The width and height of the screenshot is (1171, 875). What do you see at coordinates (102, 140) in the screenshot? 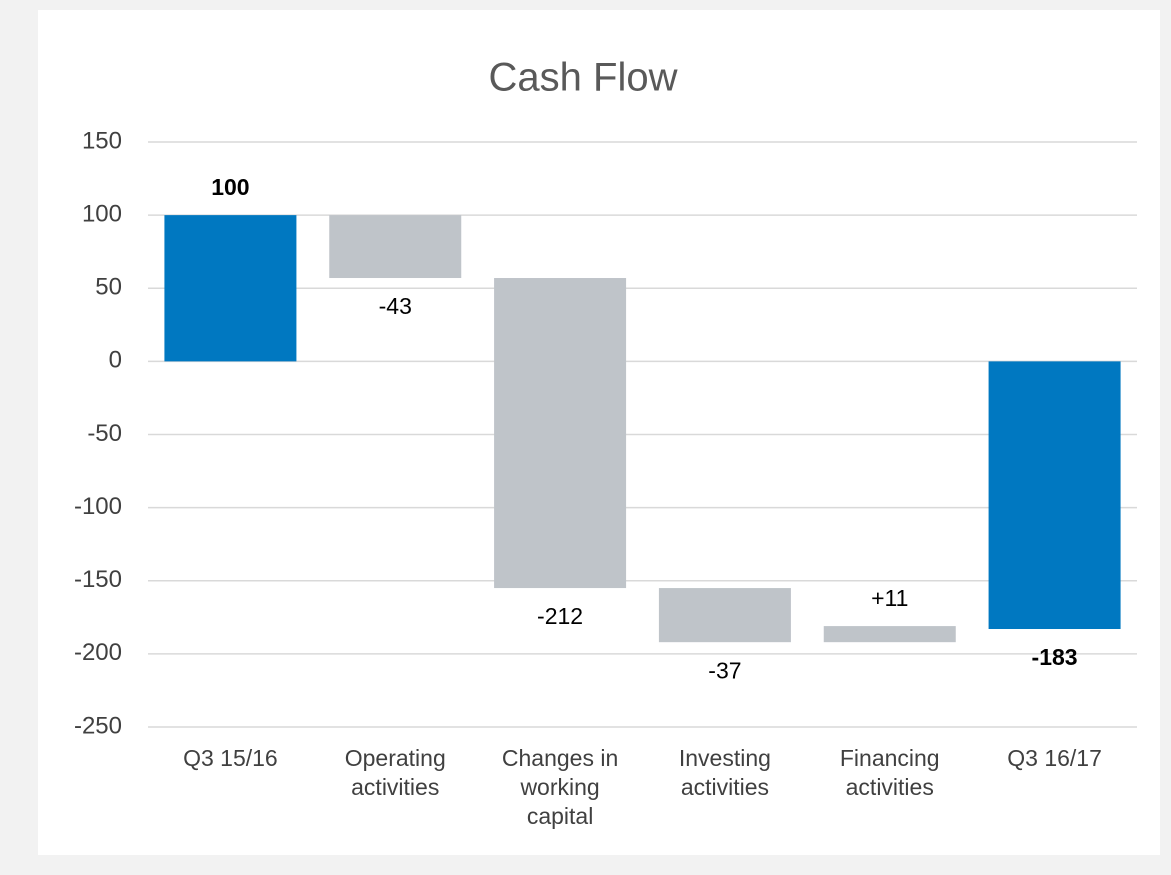
I see `y-tick-label: 150` at bounding box center [102, 140].